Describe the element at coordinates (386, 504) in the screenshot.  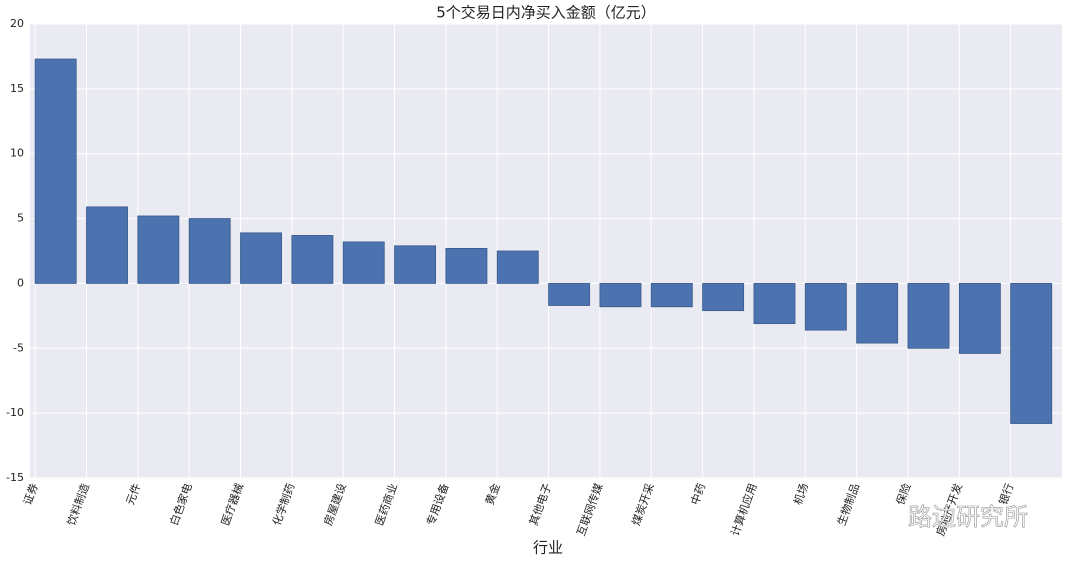
I see `x-tick-label: 医药商业` at that location.